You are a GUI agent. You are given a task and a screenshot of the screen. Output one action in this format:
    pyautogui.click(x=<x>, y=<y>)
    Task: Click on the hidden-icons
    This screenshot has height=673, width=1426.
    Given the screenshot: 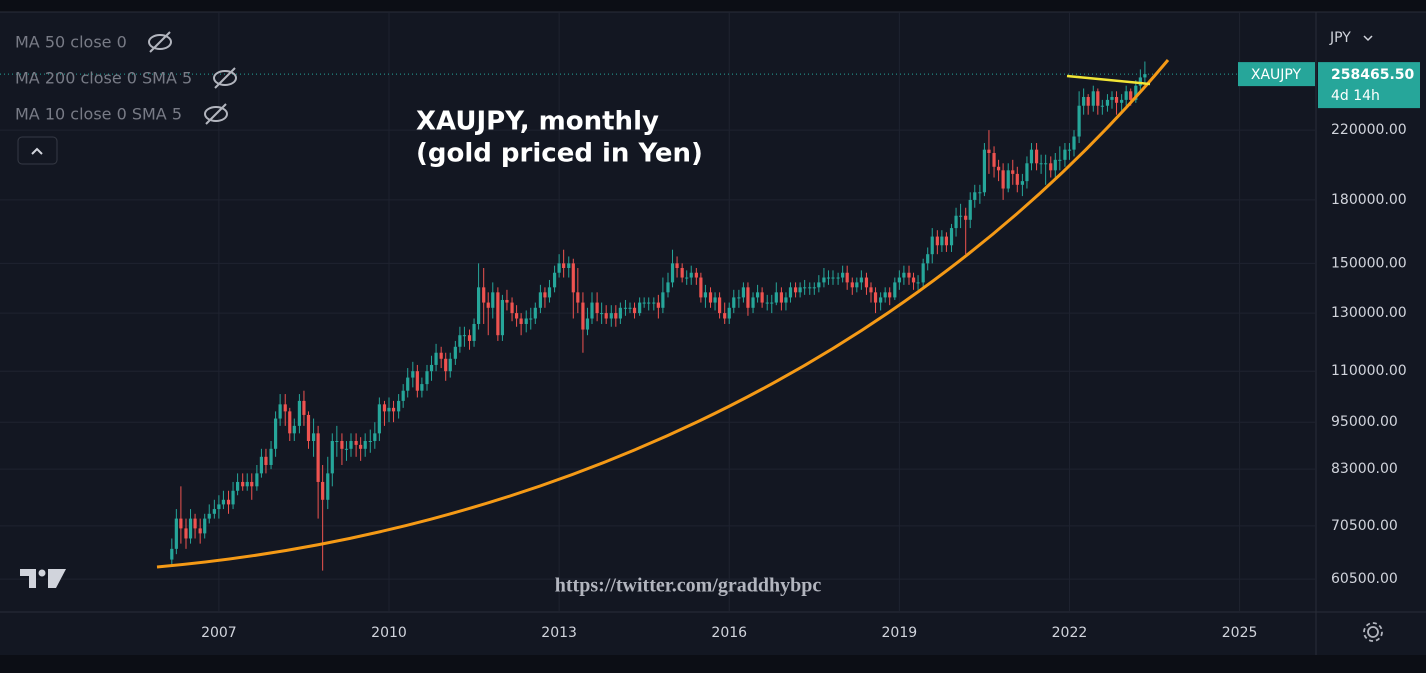 What is the action you would take?
    pyautogui.click(x=192, y=78)
    